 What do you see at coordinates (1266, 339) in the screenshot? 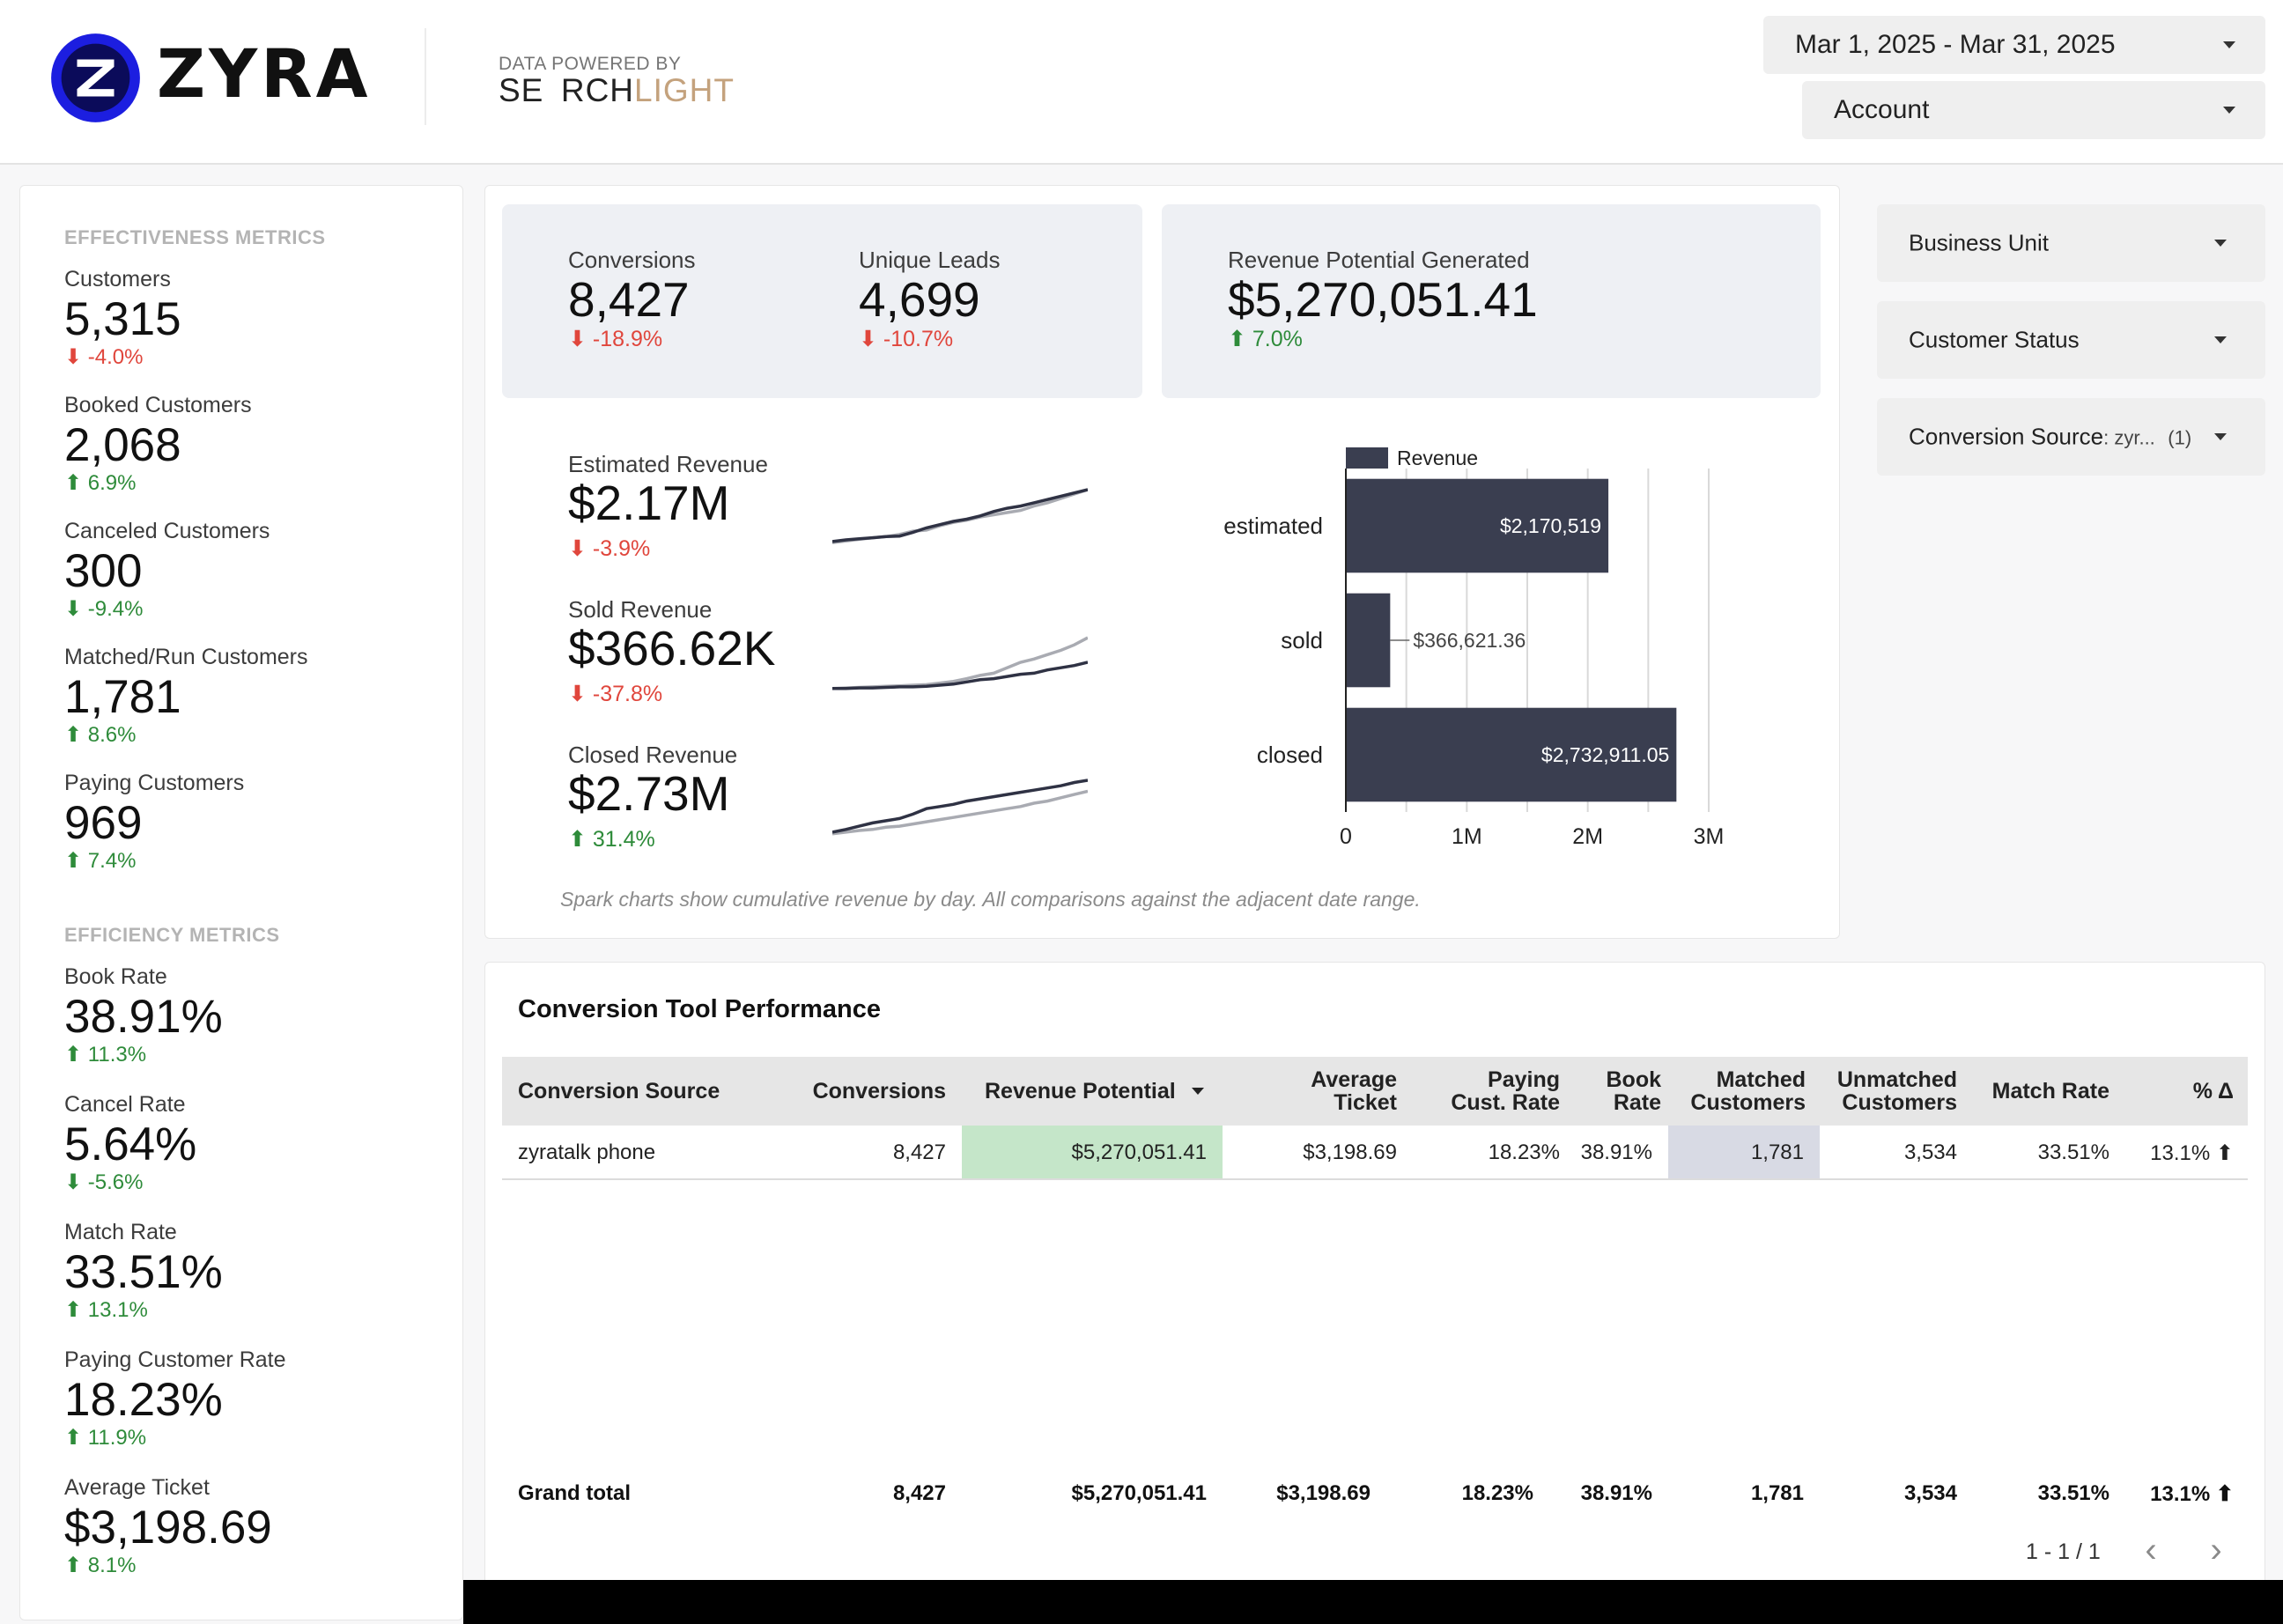
I see `kpi-delta: ⬆ 7.0%` at bounding box center [1266, 339].